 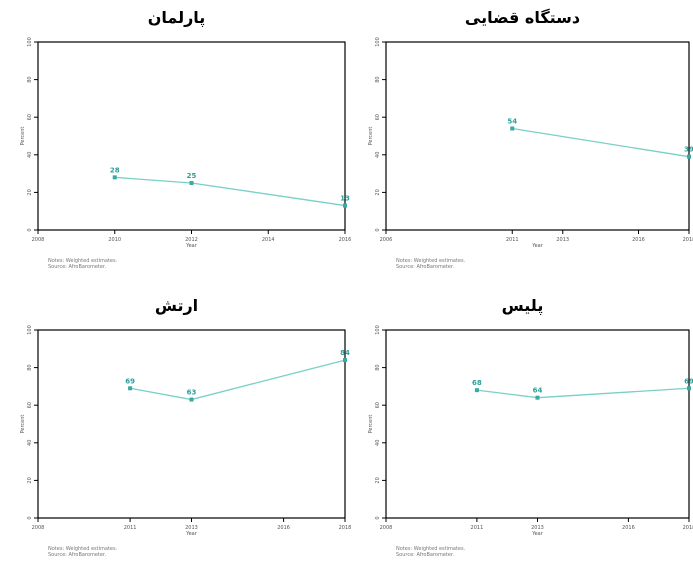 What do you see at coordinates (192, 176) in the screenshot?
I see `data-label: 25` at bounding box center [192, 176].